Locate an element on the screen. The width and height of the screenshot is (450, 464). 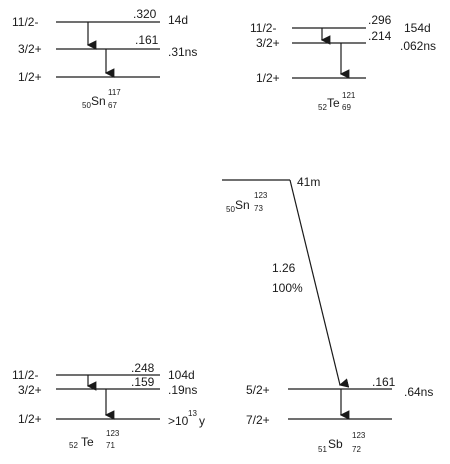
svg-text: 67 is located at coordinates (112, 105).